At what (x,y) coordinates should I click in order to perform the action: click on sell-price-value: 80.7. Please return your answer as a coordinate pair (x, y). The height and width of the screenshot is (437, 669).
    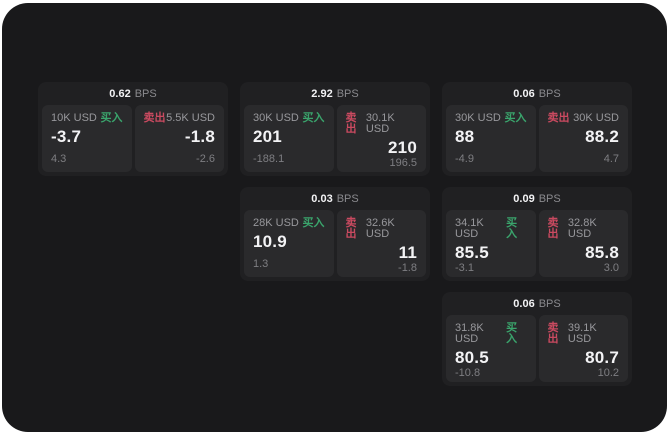
    Looking at the image, I should click on (602, 357).